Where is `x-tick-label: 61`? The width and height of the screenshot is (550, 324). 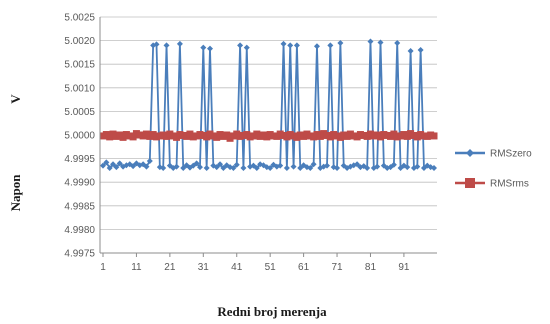
x-tick-label: 61 is located at coordinates (304, 267).